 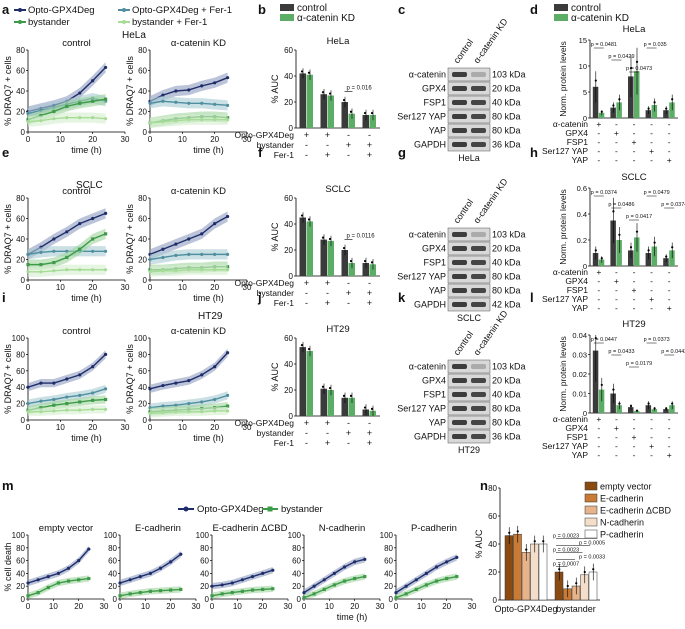 What do you see at coordinates (579, 355) in the screenshot?
I see `prot-l-ytick-label: 0.03` at bounding box center [579, 355].